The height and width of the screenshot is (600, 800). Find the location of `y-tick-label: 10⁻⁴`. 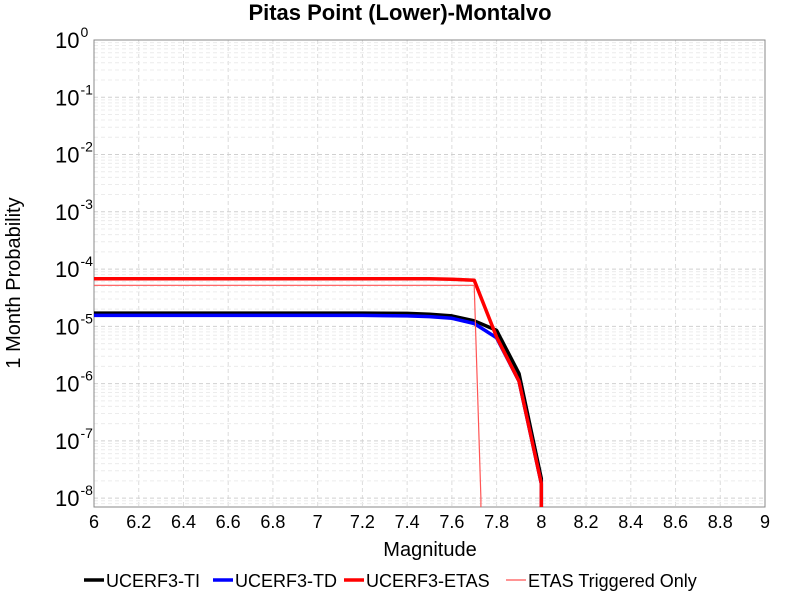

y-tick-label: 10⁻⁴ is located at coordinates (74, 267).